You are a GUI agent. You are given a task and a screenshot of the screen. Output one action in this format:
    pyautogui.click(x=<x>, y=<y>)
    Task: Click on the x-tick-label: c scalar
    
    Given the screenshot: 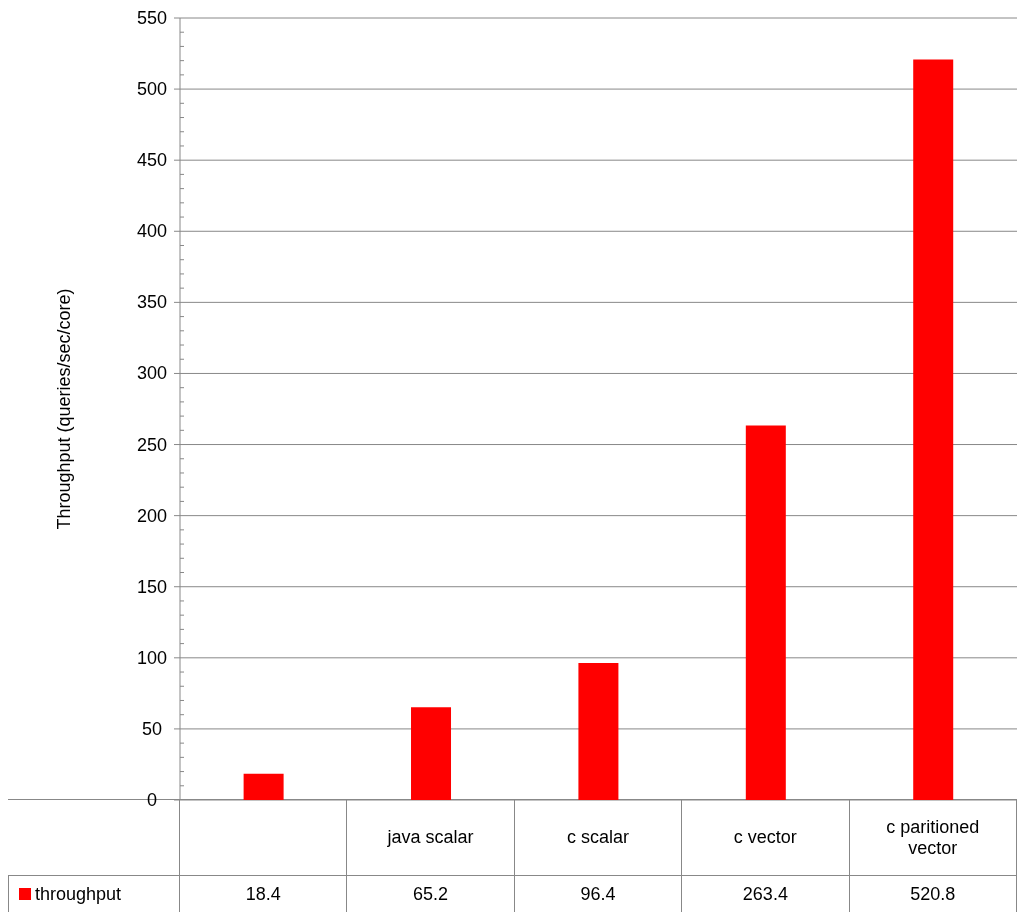 What is the action you would take?
    pyautogui.click(x=598, y=837)
    